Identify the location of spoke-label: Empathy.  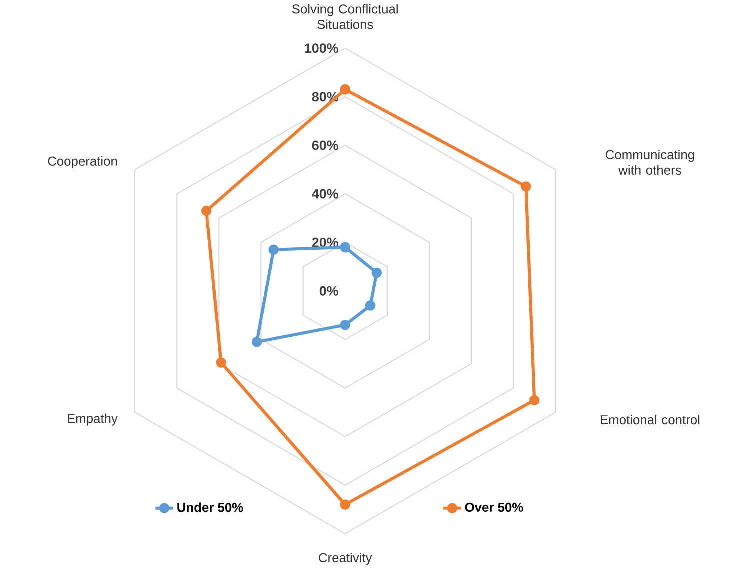
(93, 420).